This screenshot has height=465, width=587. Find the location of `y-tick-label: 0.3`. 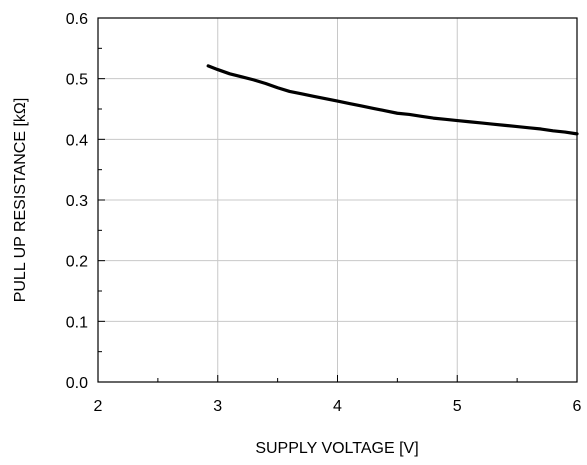

y-tick-label: 0.3 is located at coordinates (77, 201).